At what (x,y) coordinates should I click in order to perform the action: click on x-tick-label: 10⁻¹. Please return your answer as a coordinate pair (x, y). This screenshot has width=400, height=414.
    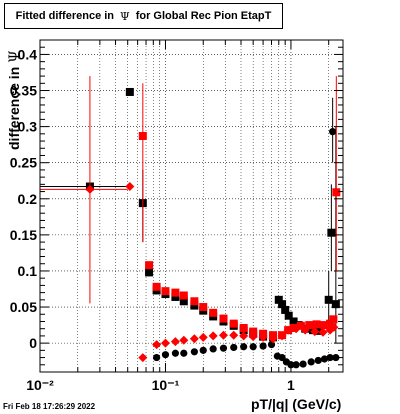
    Looking at the image, I should click on (166, 385).